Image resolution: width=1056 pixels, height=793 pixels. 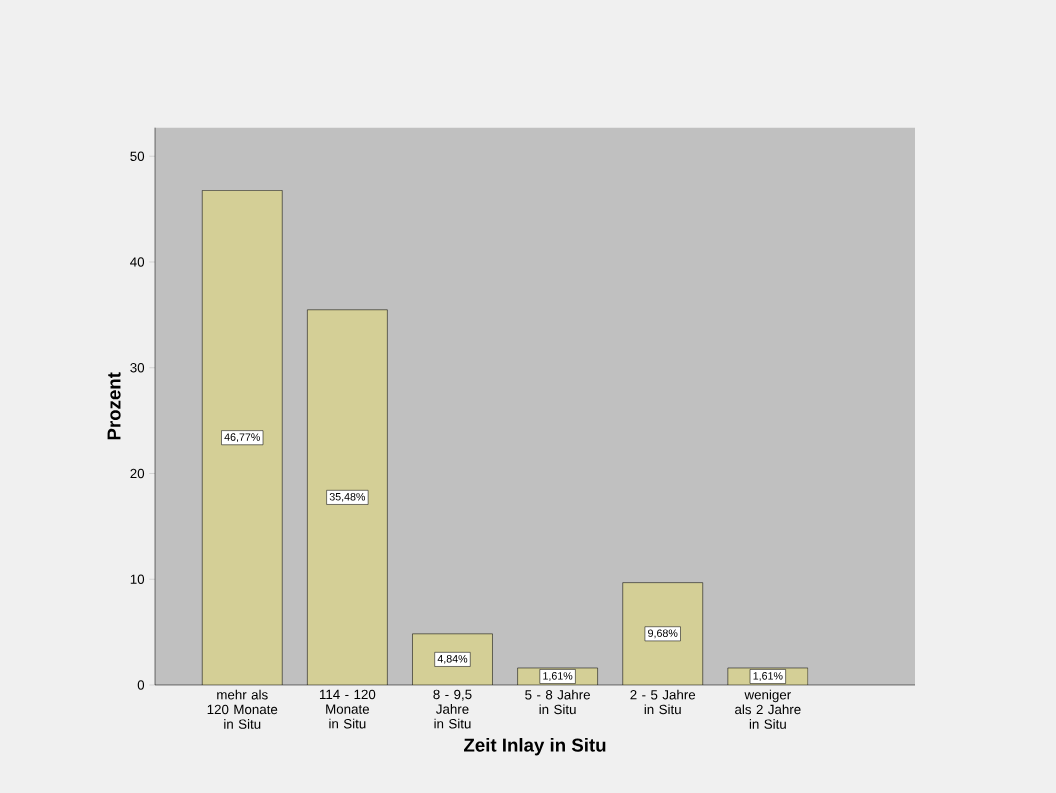 I want to click on y-tick-label: 30, so click(x=137, y=368).